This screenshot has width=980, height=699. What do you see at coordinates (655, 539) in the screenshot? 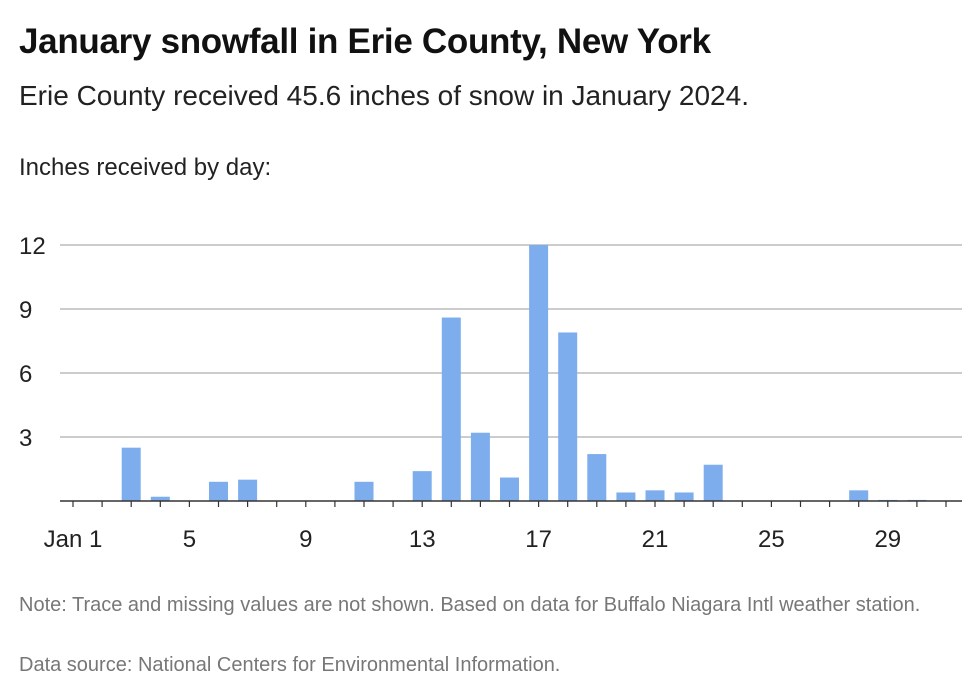
I see `x-tick-label: 21` at bounding box center [655, 539].